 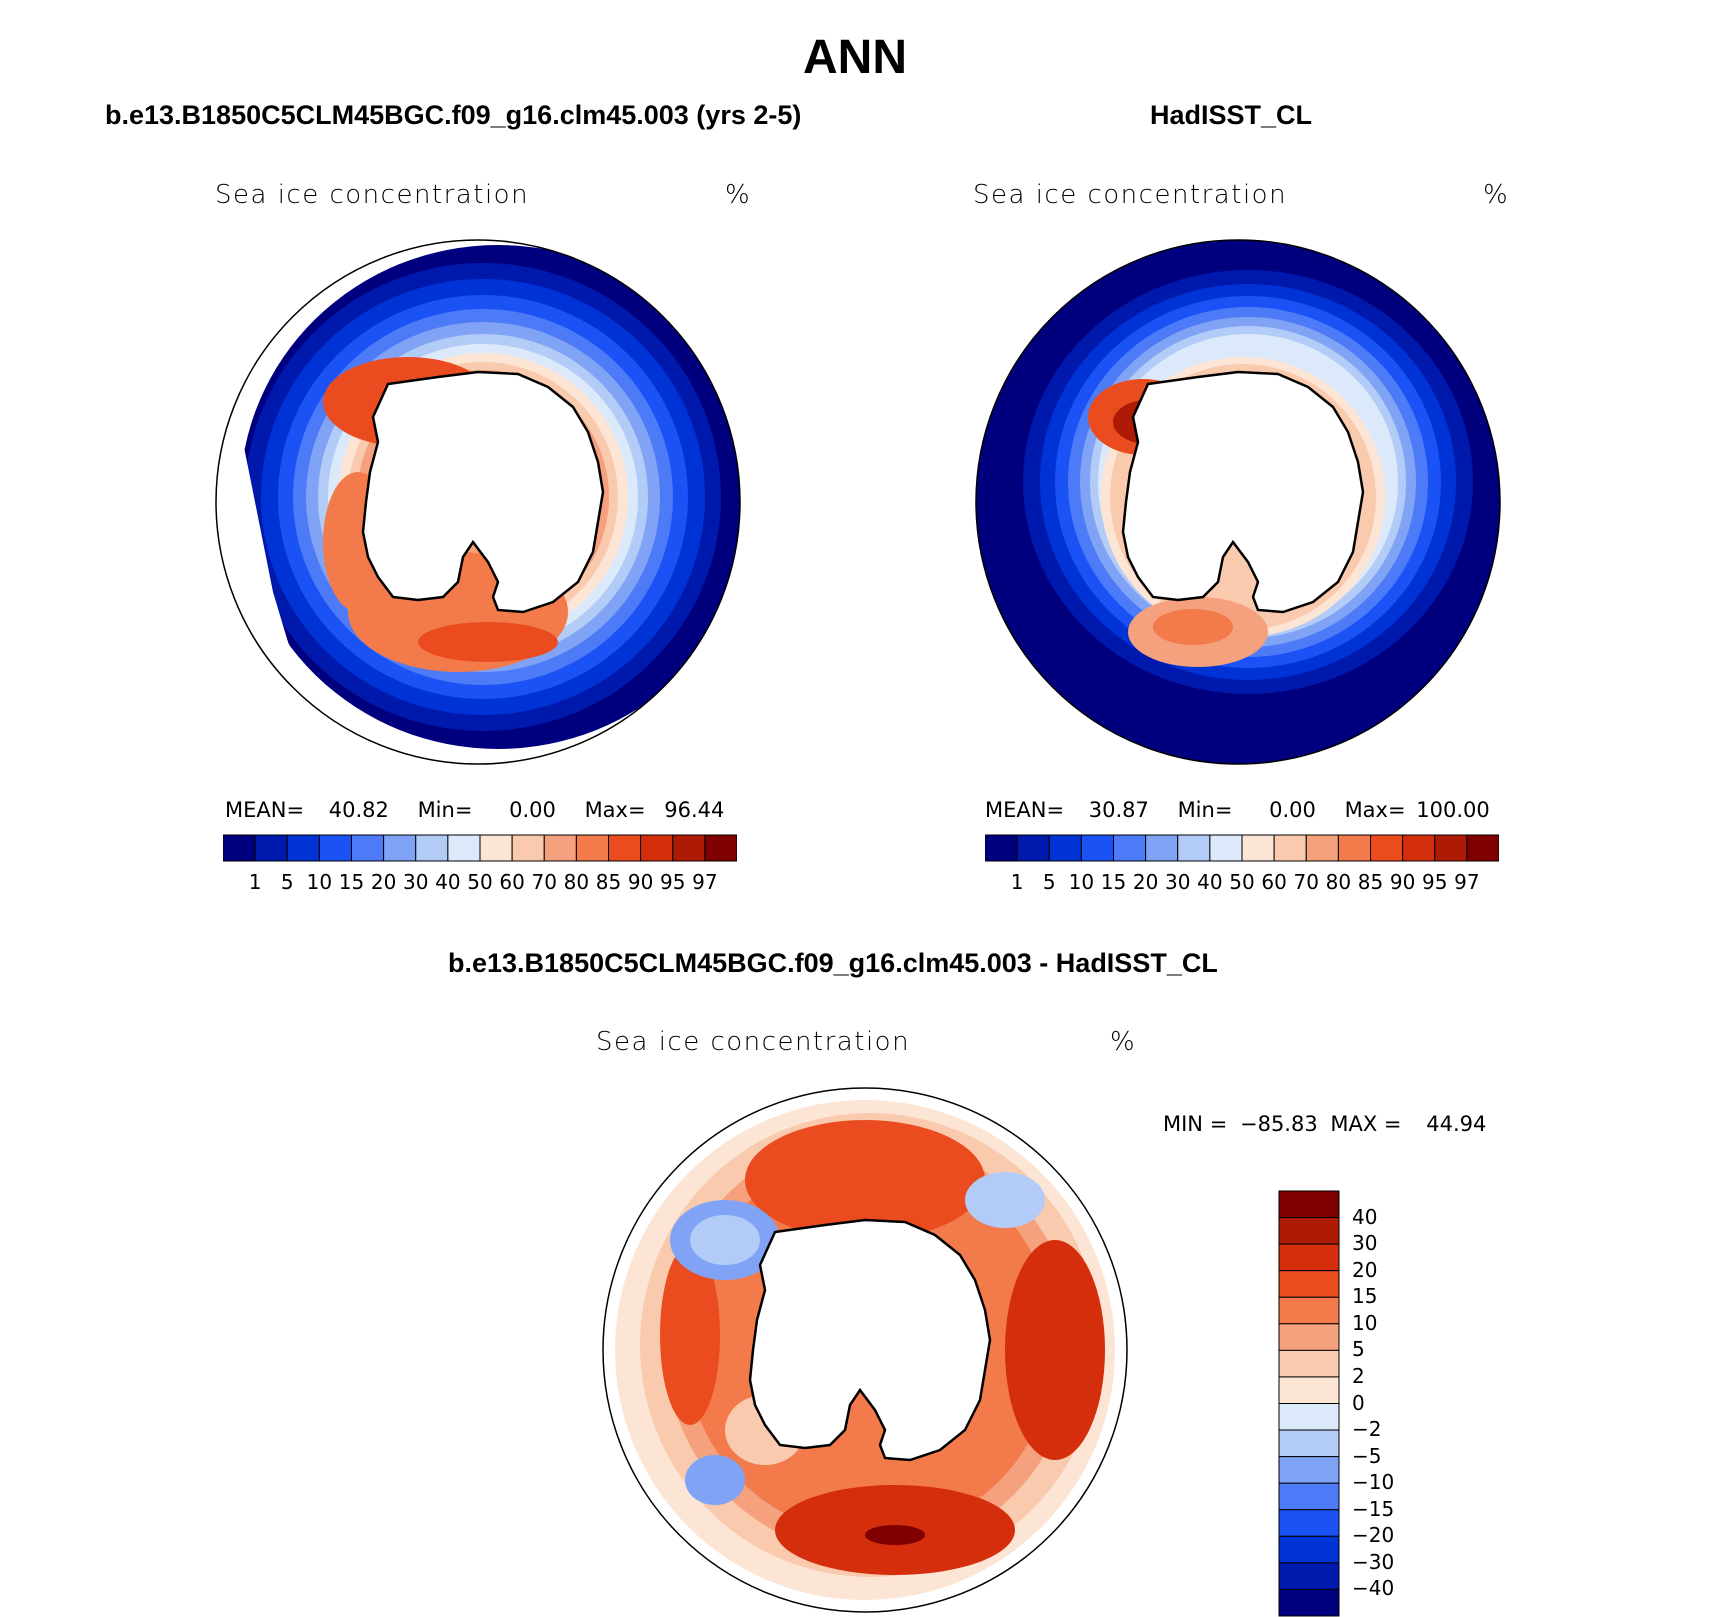 I want to click on colorbar-tick-label: 85, so click(x=1370, y=882).